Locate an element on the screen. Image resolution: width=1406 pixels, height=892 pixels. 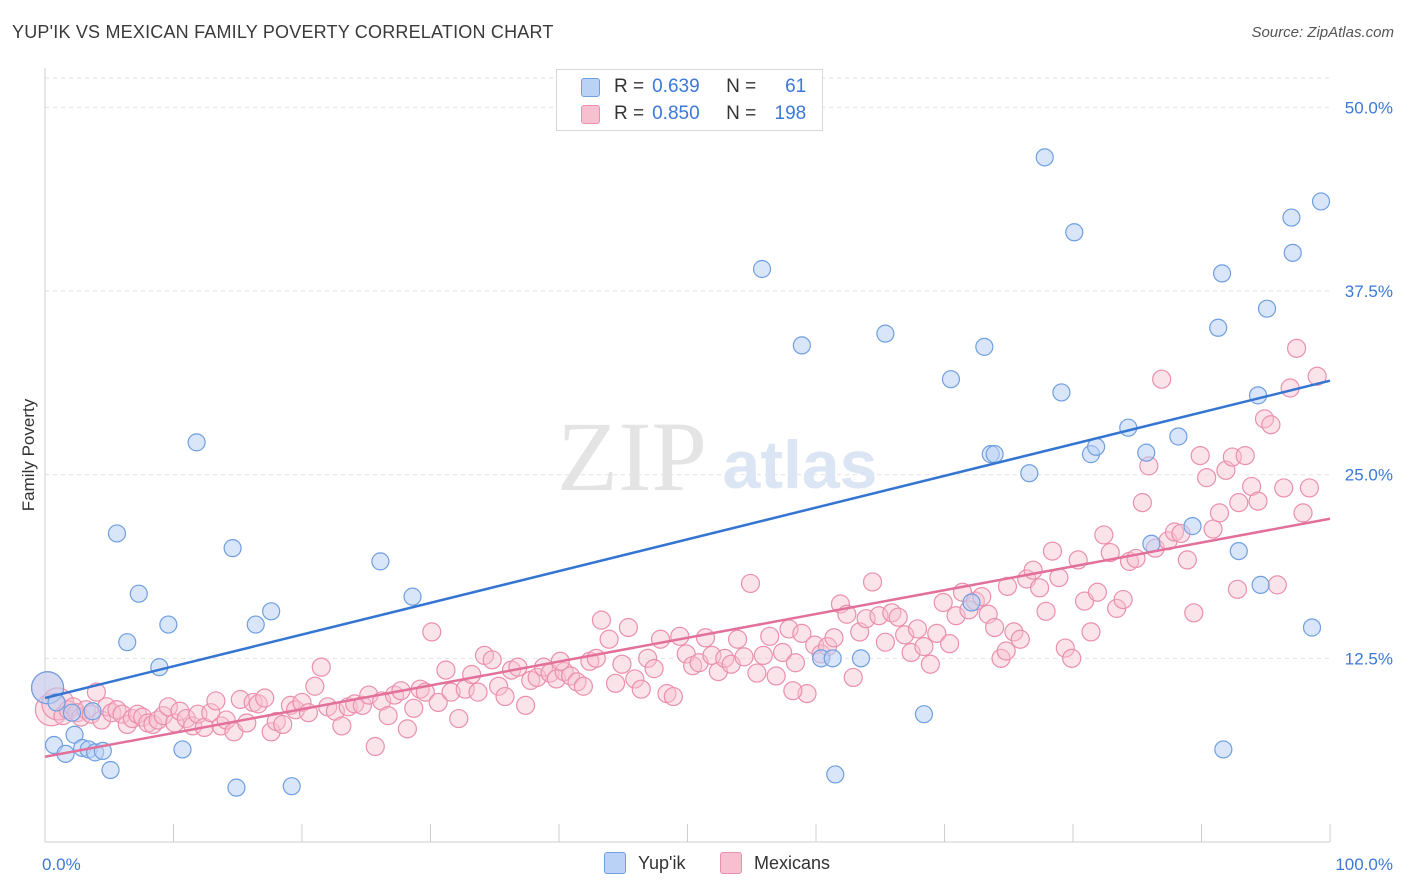
bottom-legend-mexicans: Mexicans is located at coordinates (775, 863).